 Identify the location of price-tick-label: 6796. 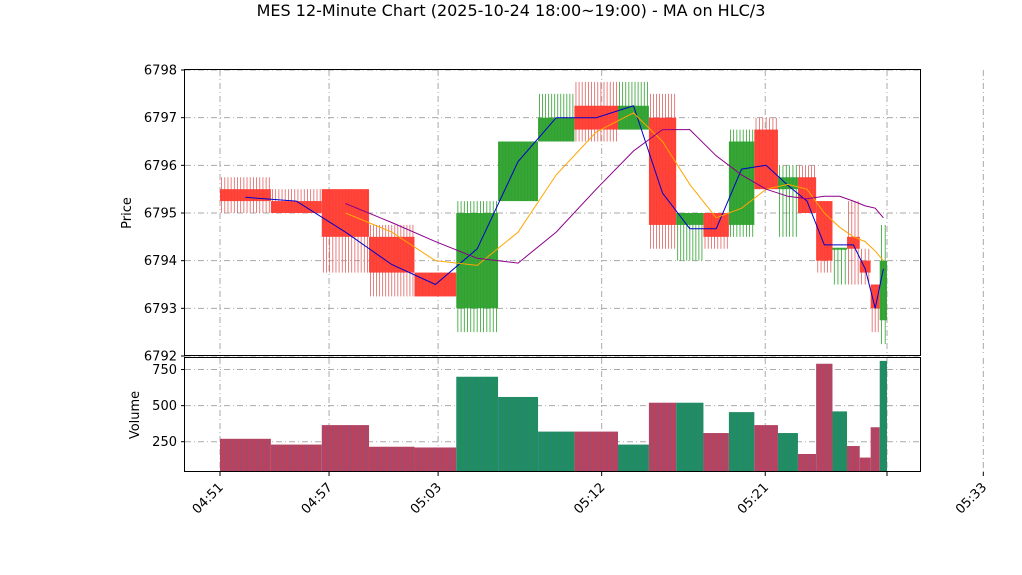
(160, 166).